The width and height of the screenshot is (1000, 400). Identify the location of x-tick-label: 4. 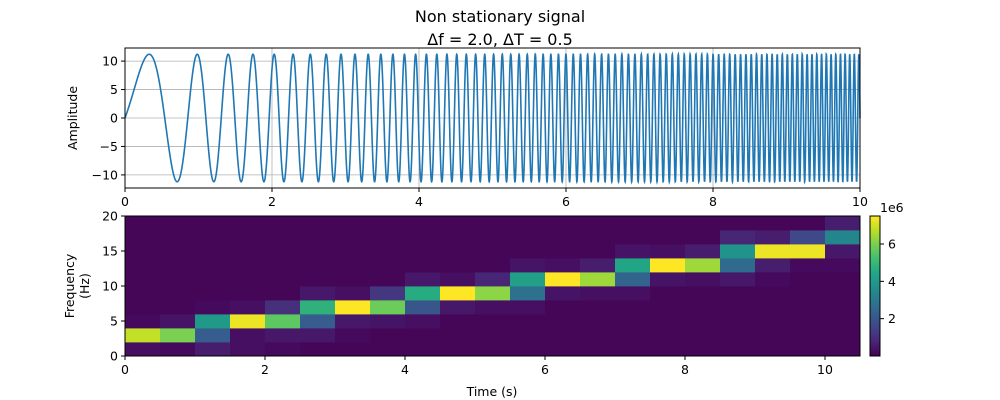
(405, 369).